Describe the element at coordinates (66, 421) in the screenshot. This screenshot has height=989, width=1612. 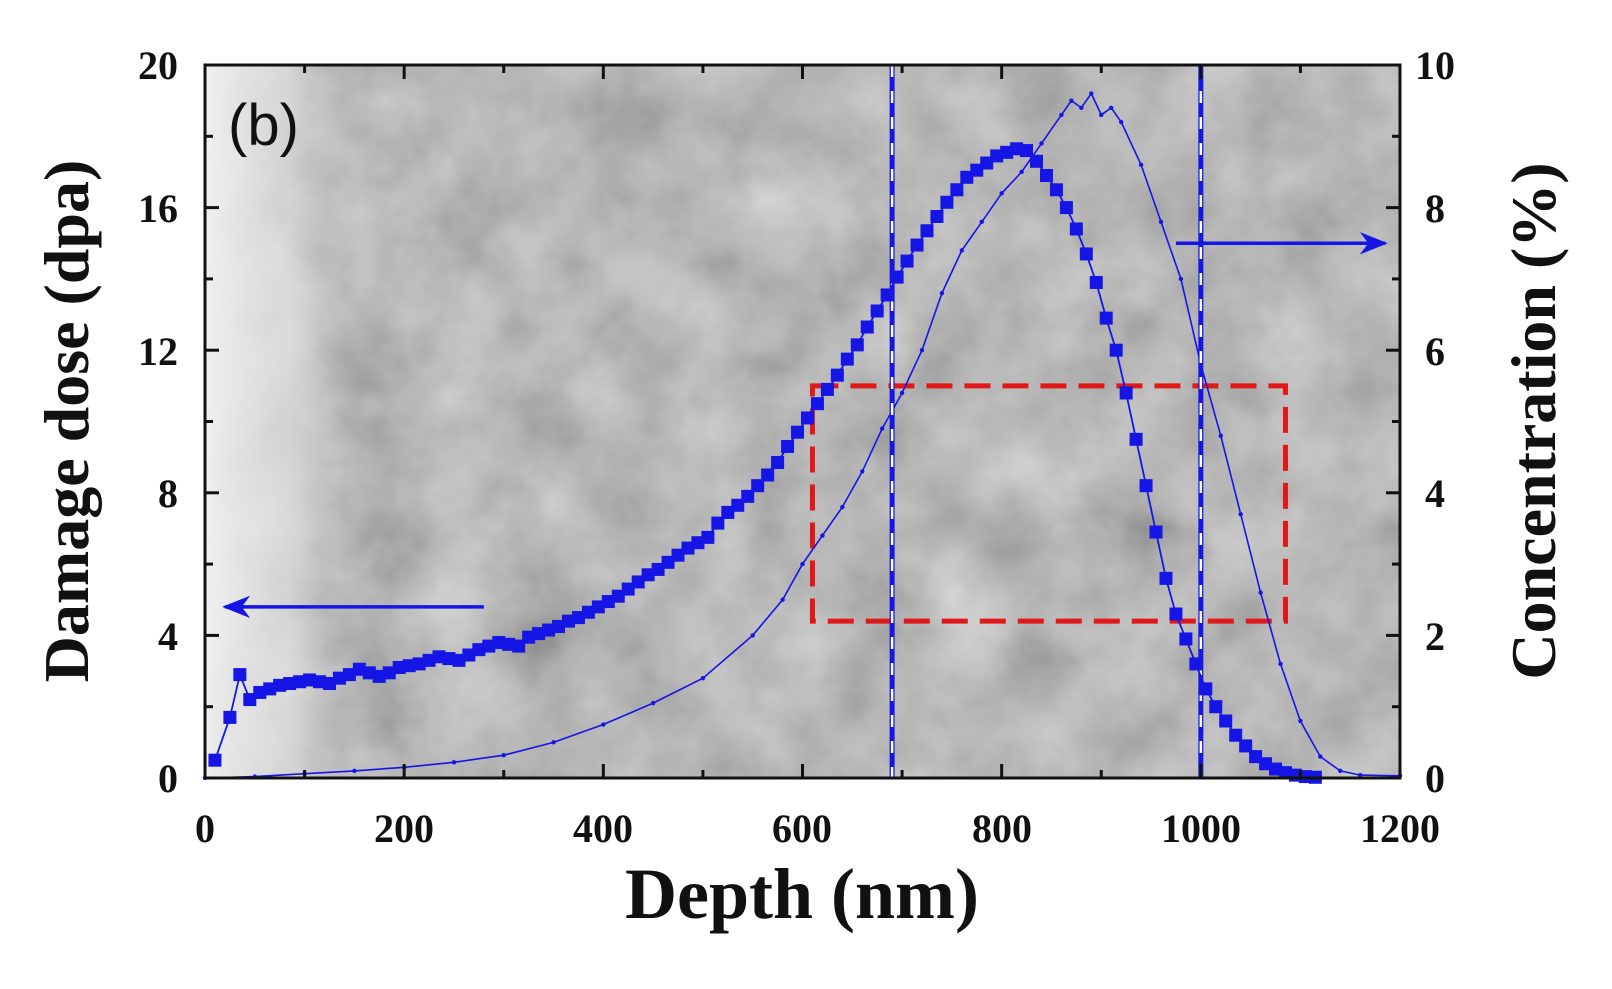
I see `y-left-axis-title: Damage dose (dpa)` at that location.